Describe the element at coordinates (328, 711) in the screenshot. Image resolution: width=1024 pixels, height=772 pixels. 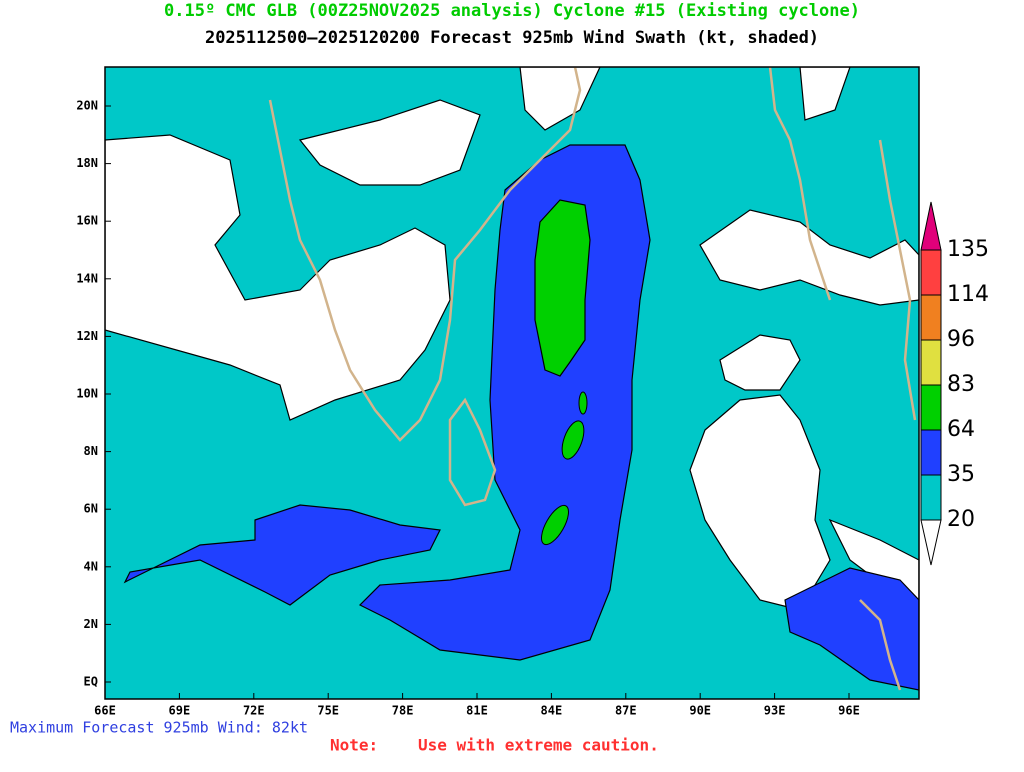
I see `lon-tick-label: 75E` at that location.